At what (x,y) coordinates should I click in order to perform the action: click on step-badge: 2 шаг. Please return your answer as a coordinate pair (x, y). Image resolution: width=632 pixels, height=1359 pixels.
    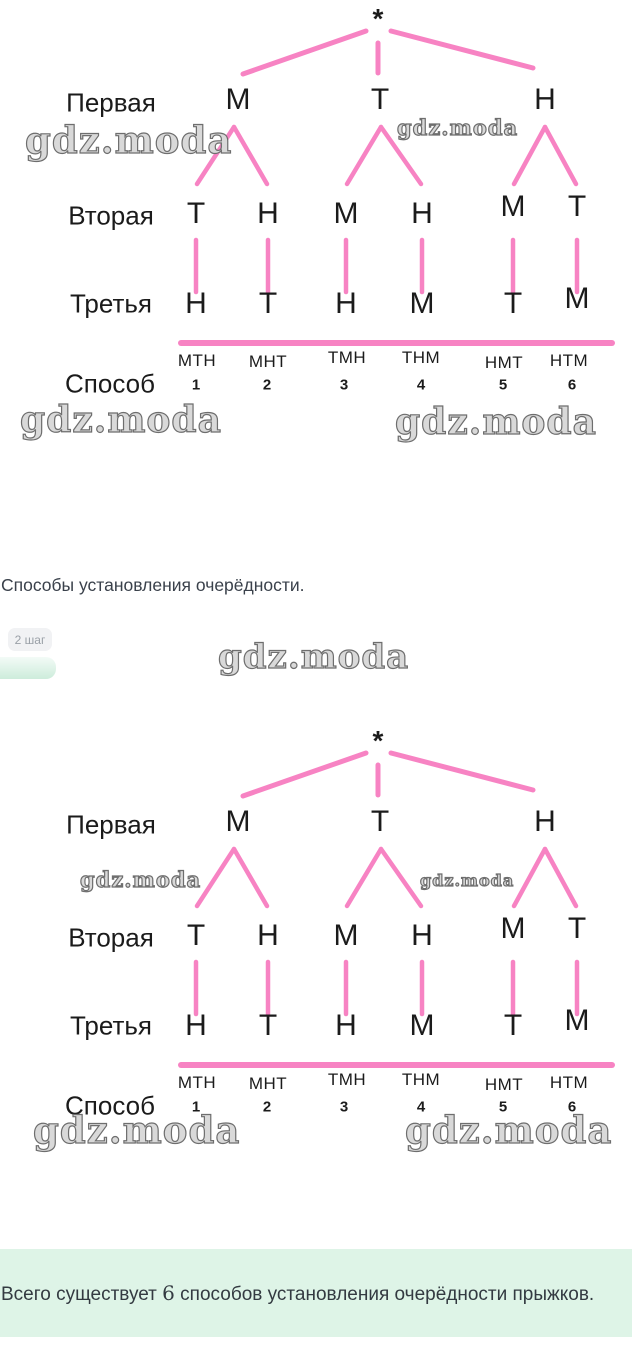
    Looking at the image, I should click on (30, 639).